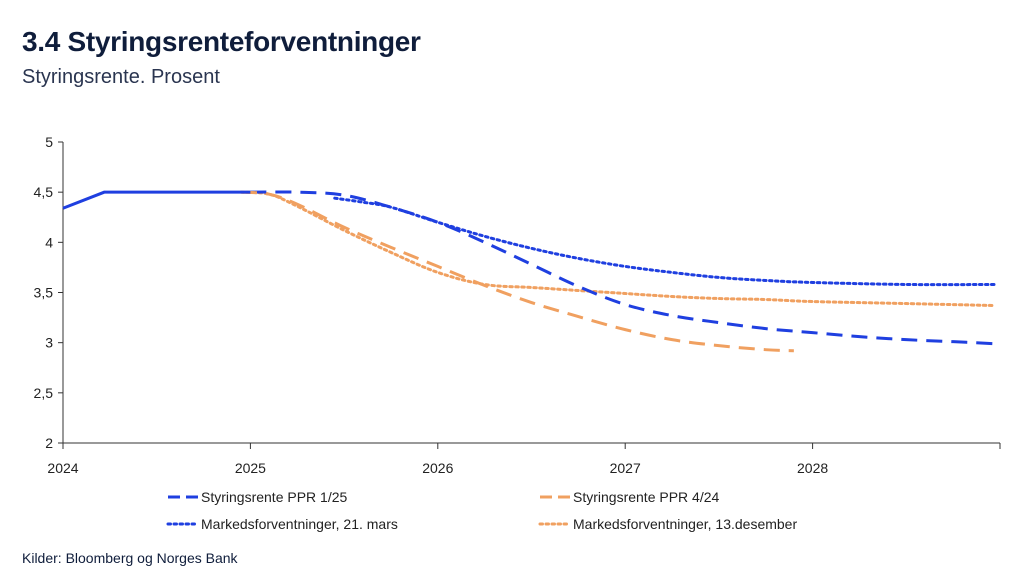  Describe the element at coordinates (685, 524) in the screenshot. I see `legend-label-4: Markedsforventninger, 13.desember` at that location.